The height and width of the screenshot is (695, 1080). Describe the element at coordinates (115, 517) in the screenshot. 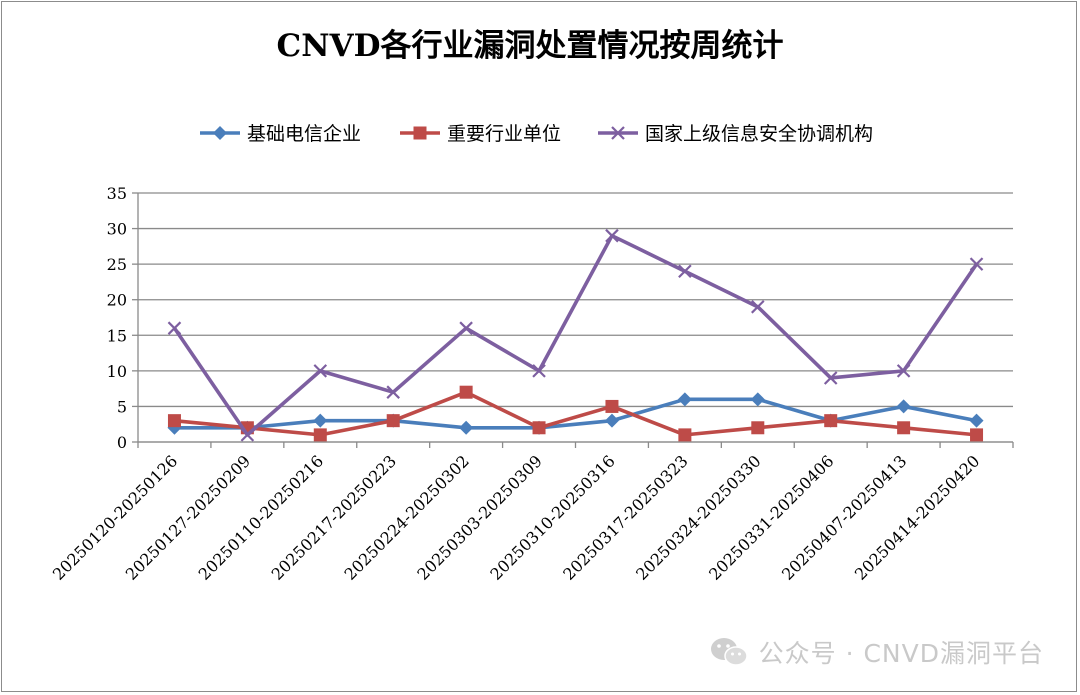

I see `x-tick-label: 20250120-20250126` at that location.